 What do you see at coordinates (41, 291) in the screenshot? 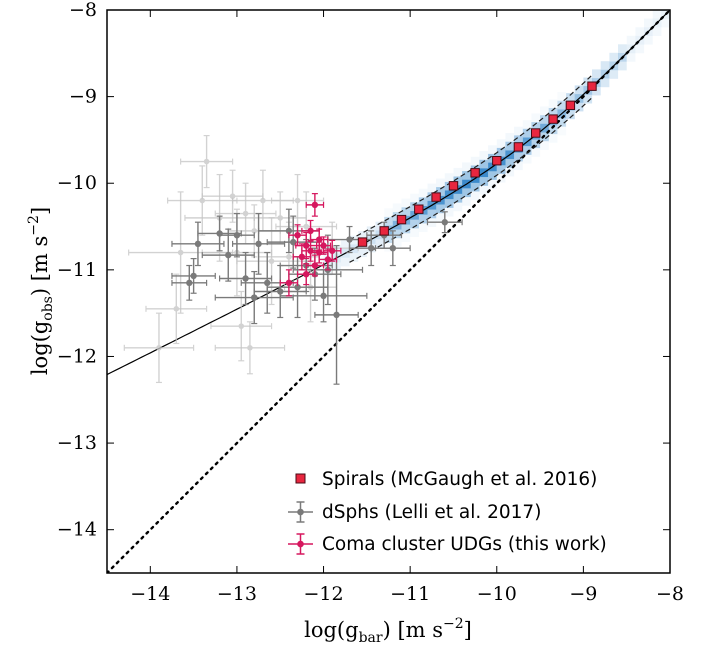
I see `y-axis-title: log(gobs) [m s−2]` at bounding box center [41, 291].